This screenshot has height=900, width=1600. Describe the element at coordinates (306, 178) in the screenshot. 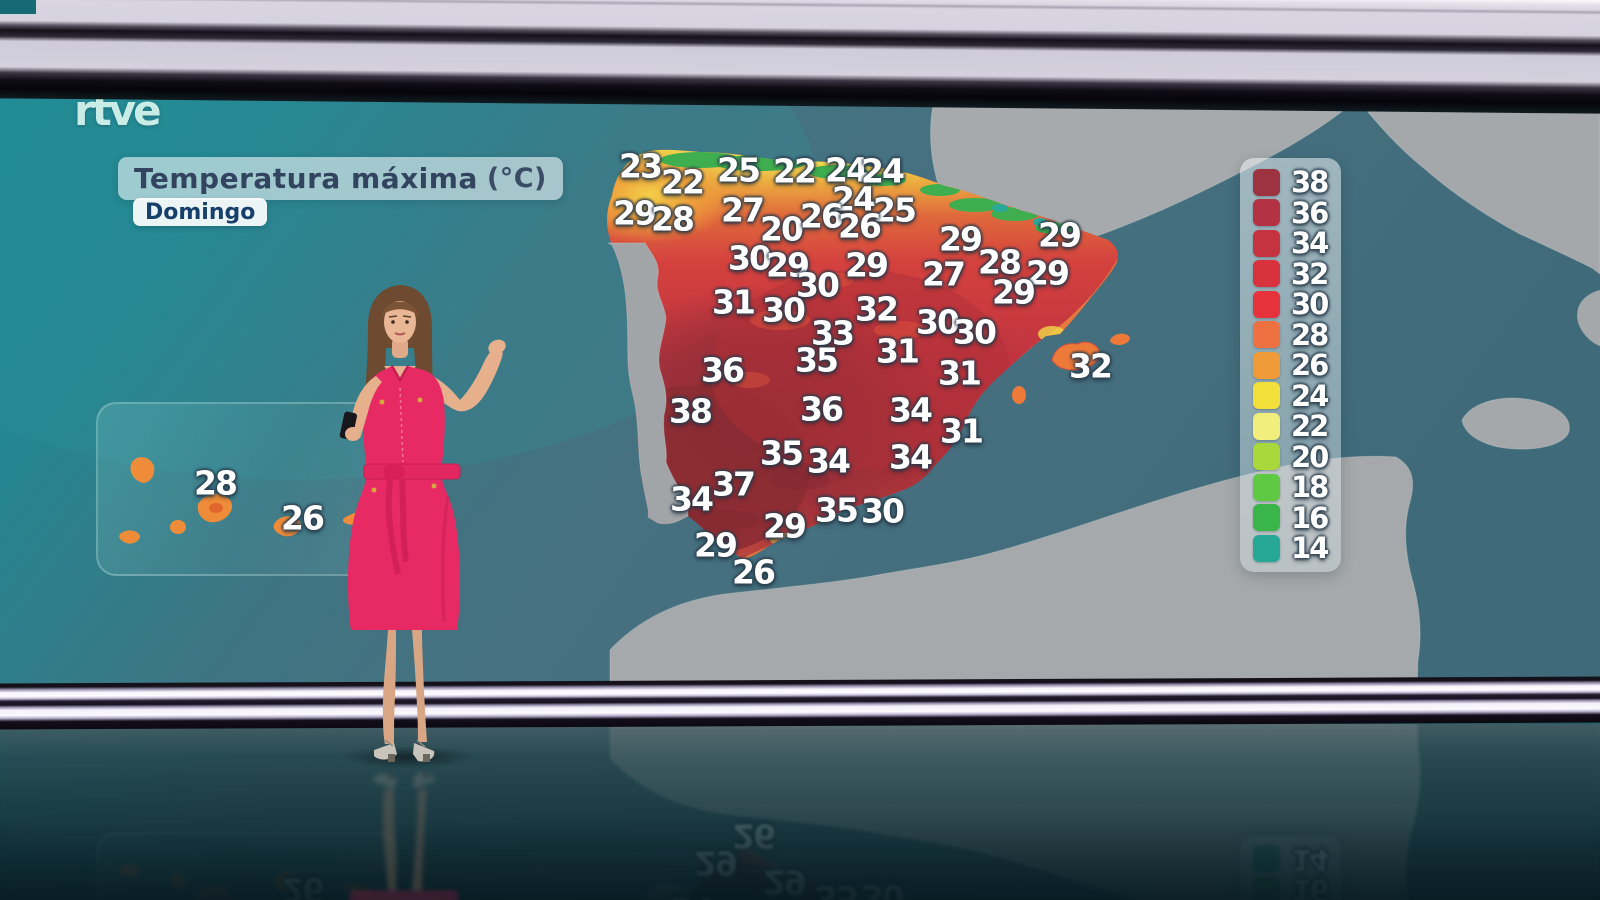

I see `map-title-text: Temperatura máxima` at that location.